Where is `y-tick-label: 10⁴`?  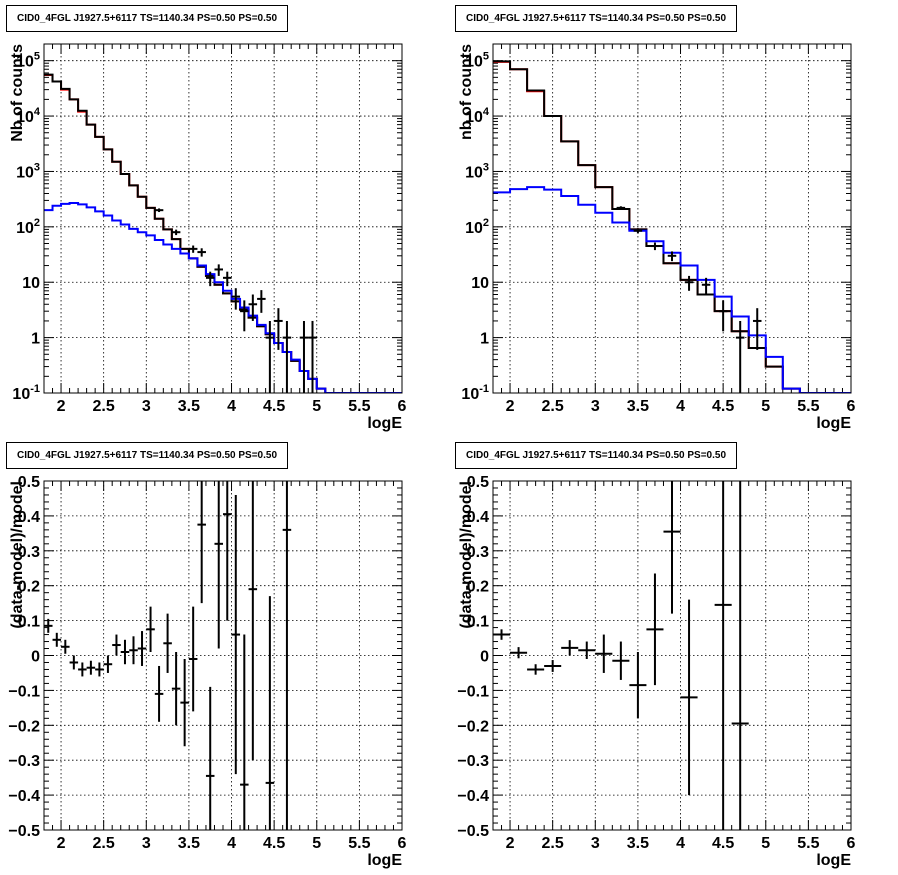
y-tick-label: 10⁴ is located at coordinates (477, 116).